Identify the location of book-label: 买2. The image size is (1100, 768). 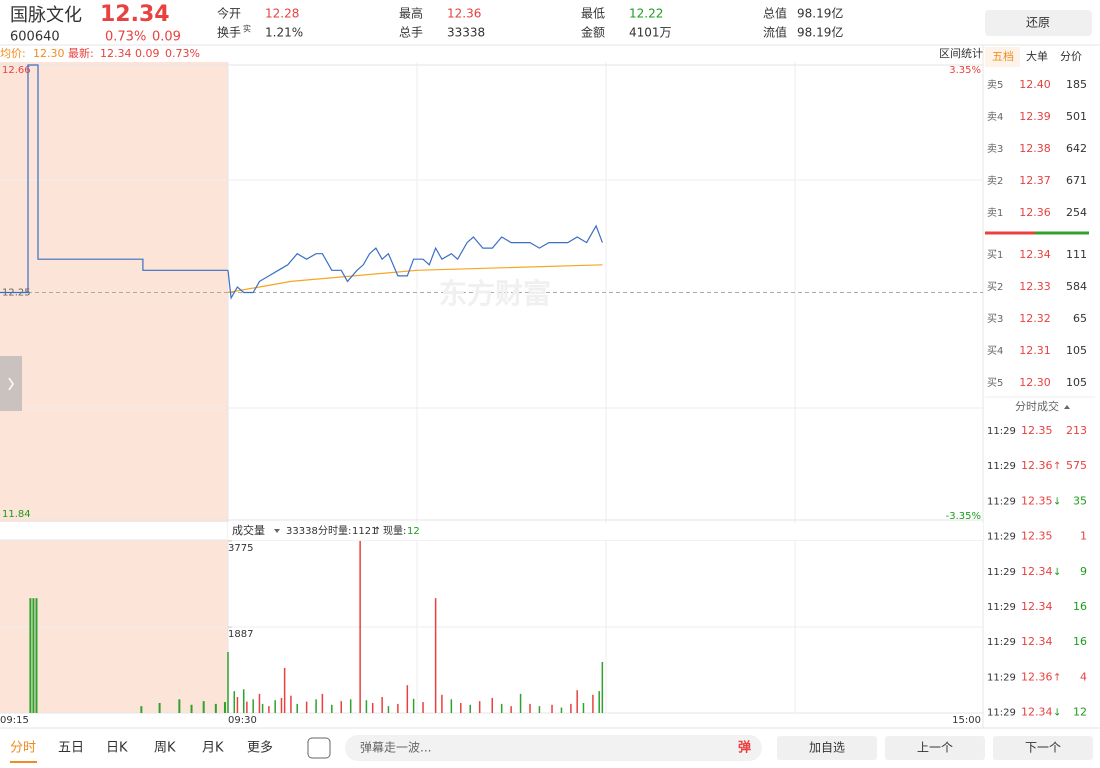
(995, 287).